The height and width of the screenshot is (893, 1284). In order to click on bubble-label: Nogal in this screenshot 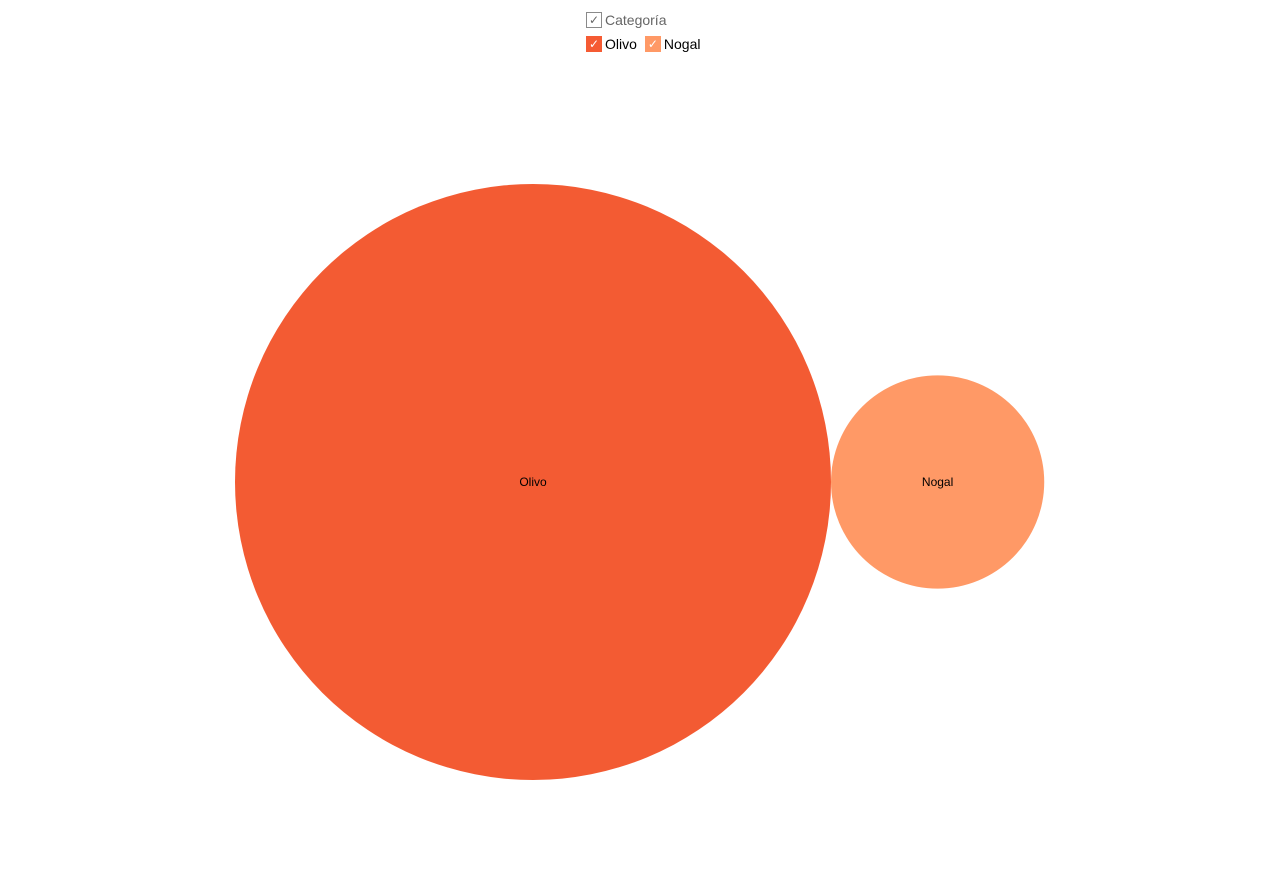, I will do `click(937, 482)`.